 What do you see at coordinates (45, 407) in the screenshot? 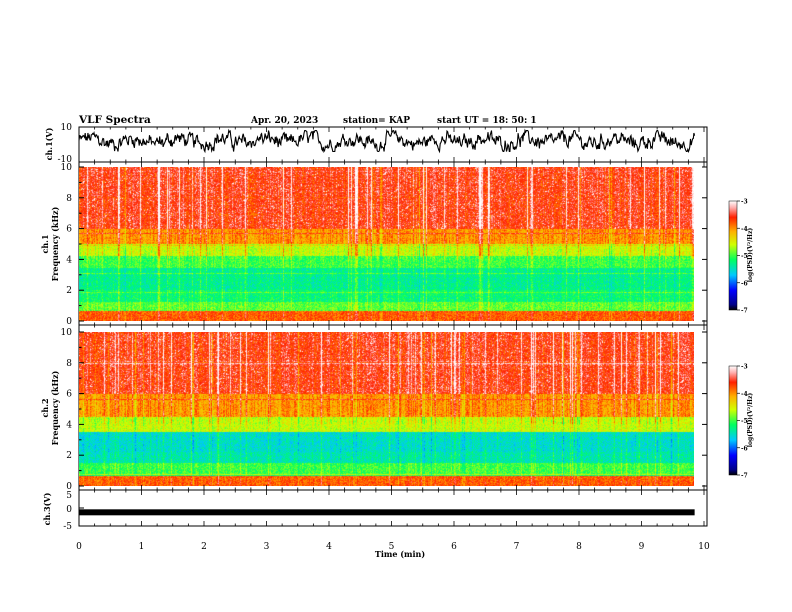
I see `ch2-spectrogram-ylabel-ch: ch.2` at bounding box center [45, 407].